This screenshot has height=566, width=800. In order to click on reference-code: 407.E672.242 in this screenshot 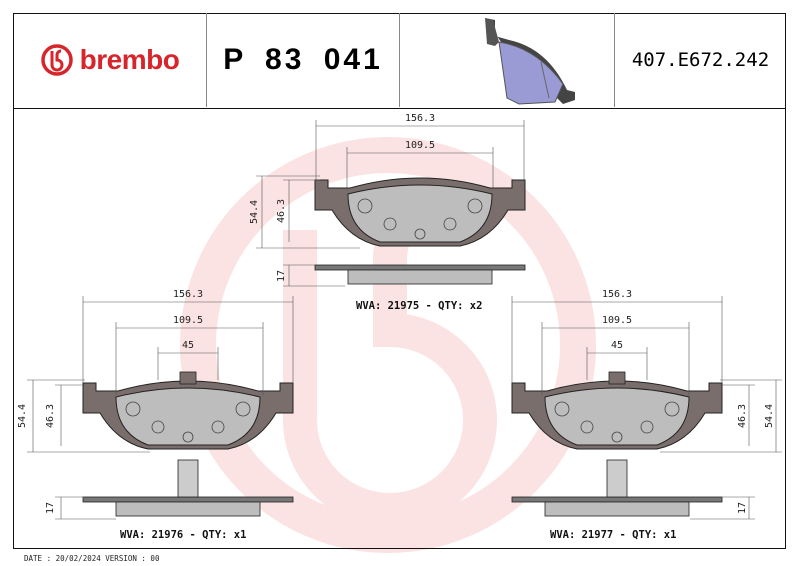, I will do `click(700, 60)`.